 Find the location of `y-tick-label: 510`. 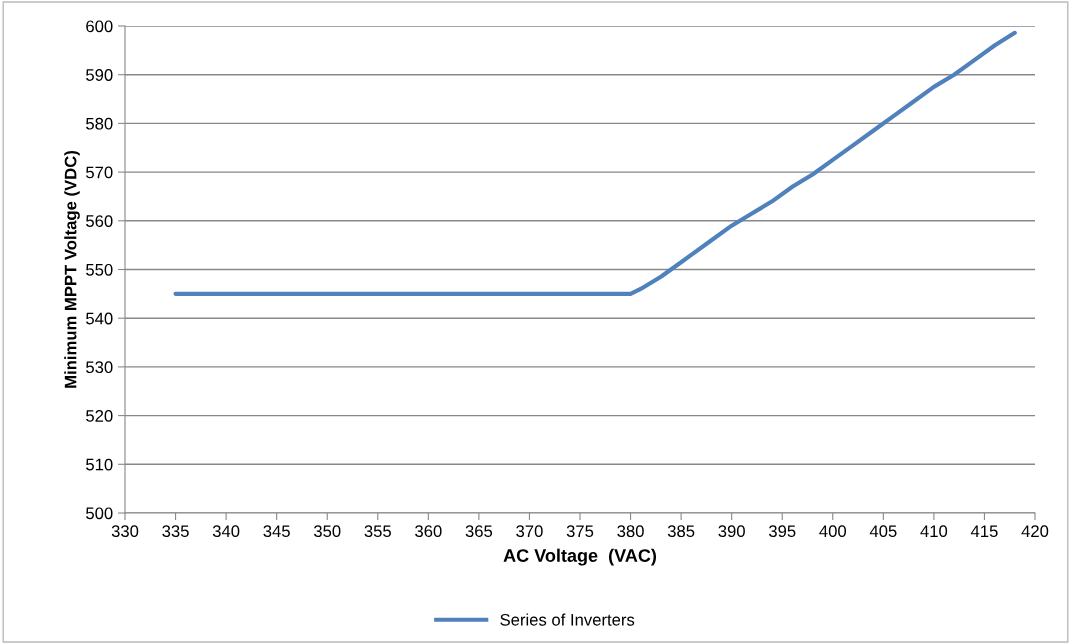

y-tick-label: 510 is located at coordinates (99, 464).